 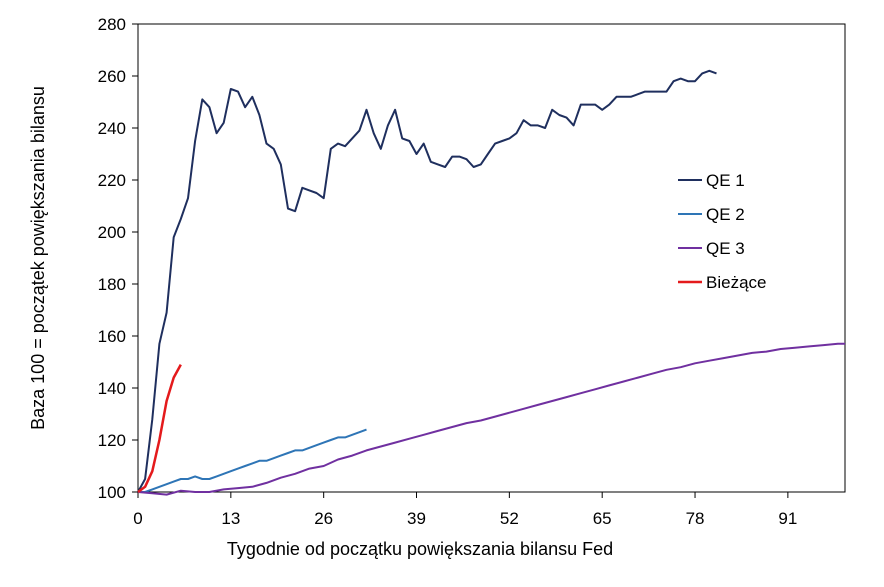 What do you see at coordinates (112, 76) in the screenshot?
I see `y-tick-label: 260` at bounding box center [112, 76].